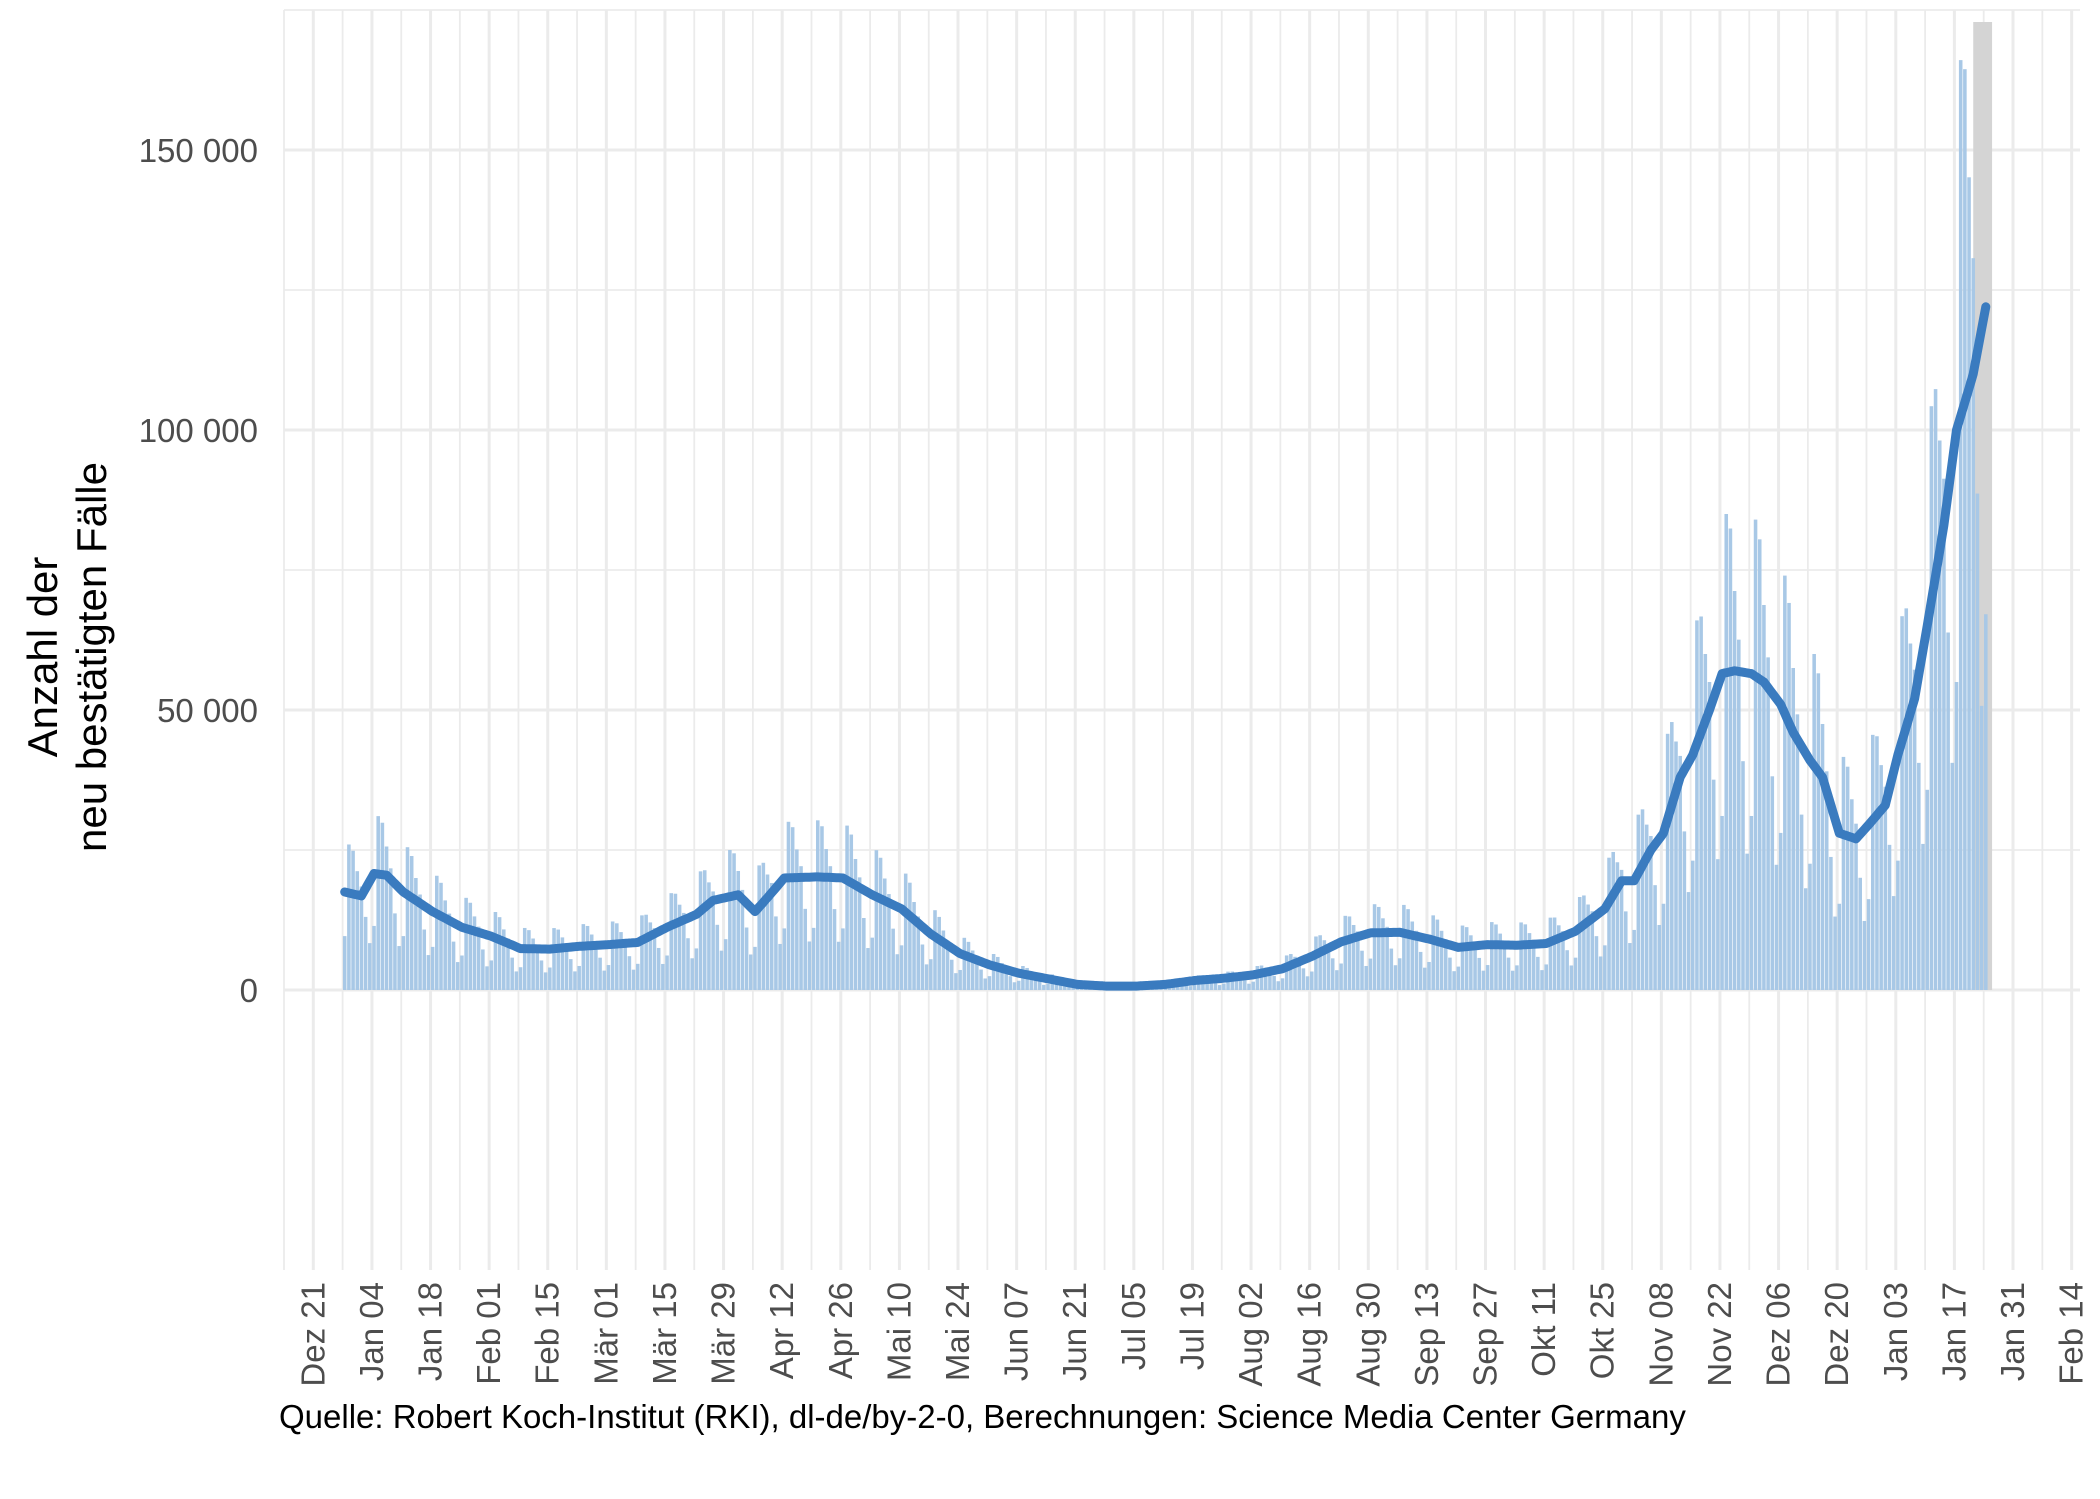 Image resolution: width=2100 pixels, height=1499 pixels. What do you see at coordinates (371, 1331) in the screenshot?
I see `x-tick-label: Jan 04` at bounding box center [371, 1331].